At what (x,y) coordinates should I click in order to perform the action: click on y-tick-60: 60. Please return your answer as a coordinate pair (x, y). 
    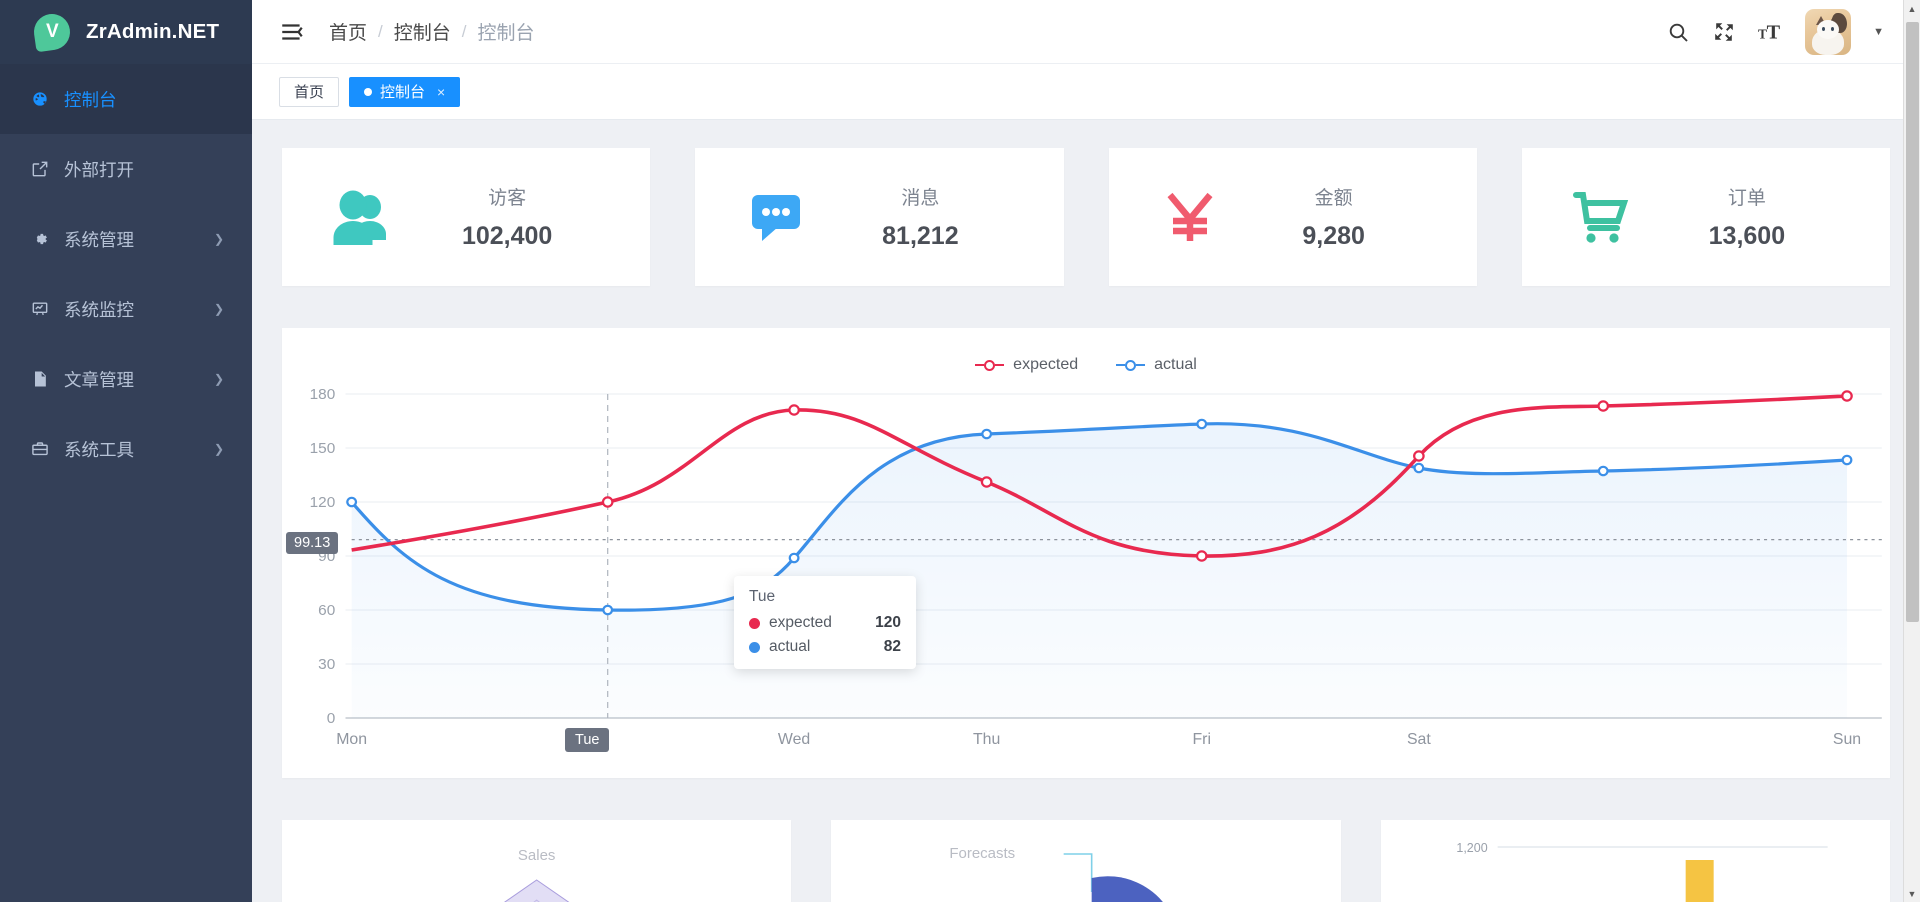
    Looking at the image, I should click on (326, 610).